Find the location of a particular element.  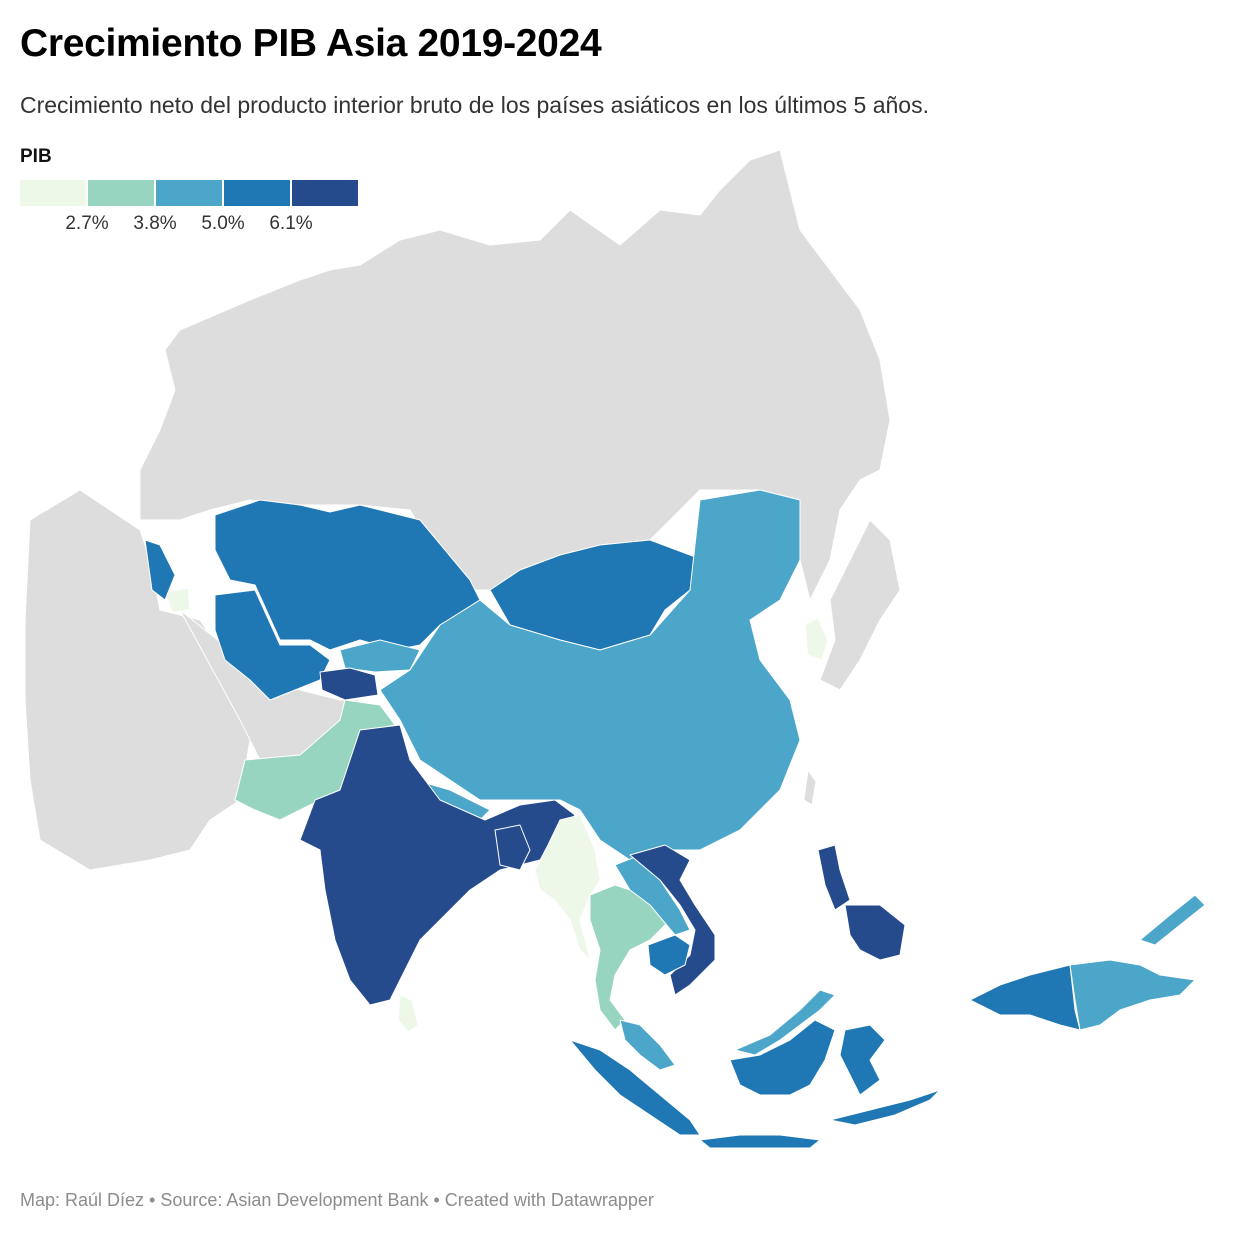

region-myanmar is located at coordinates (567, 887).